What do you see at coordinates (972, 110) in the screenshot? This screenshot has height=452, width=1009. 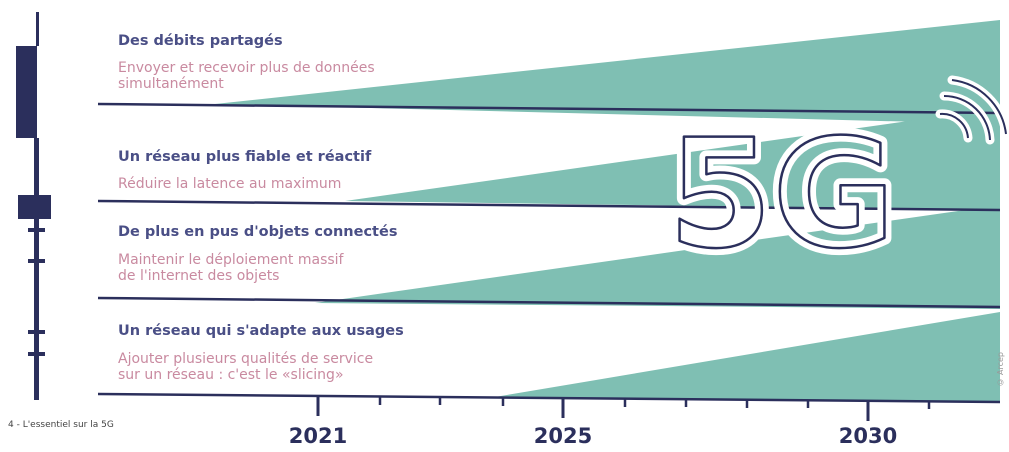 I see `signal-waves-icon` at bounding box center [972, 110].